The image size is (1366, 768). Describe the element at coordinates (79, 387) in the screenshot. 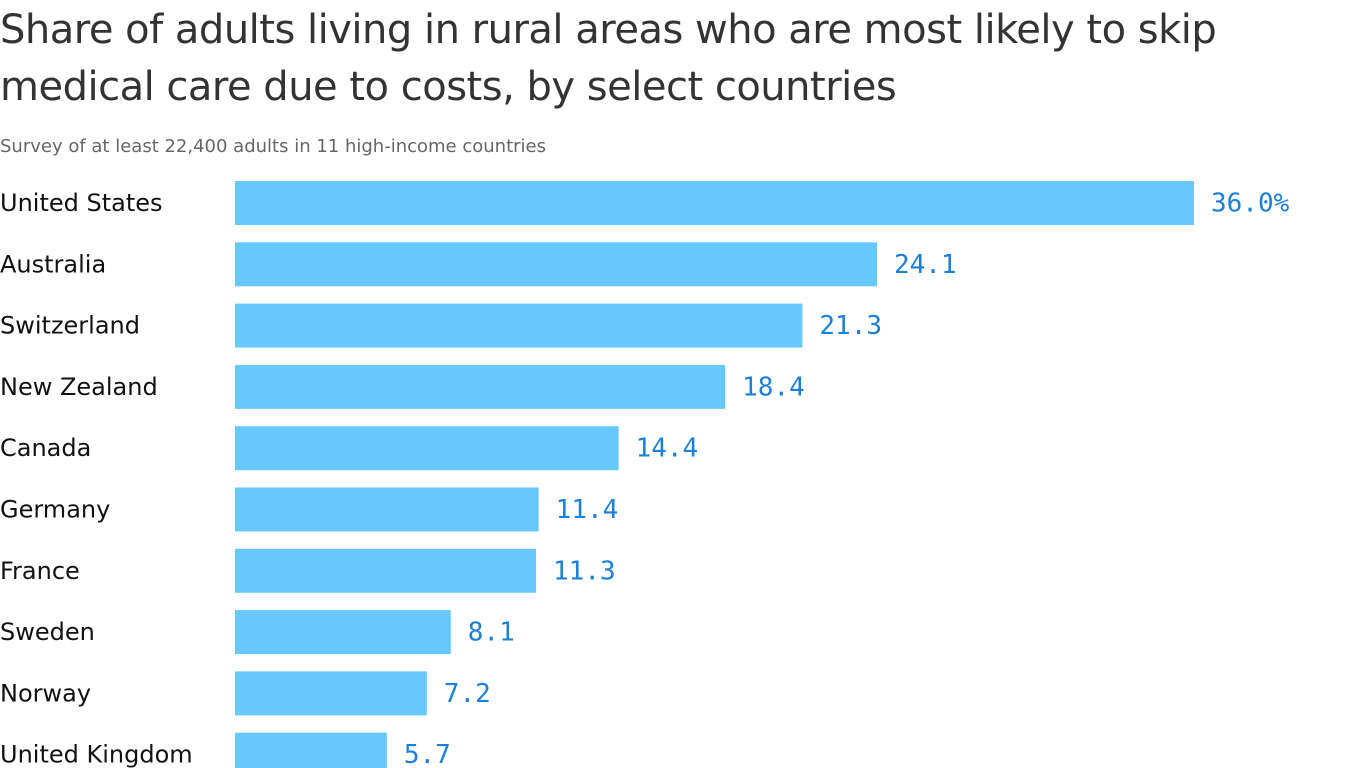

I see `category-label: New Zealand` at that location.